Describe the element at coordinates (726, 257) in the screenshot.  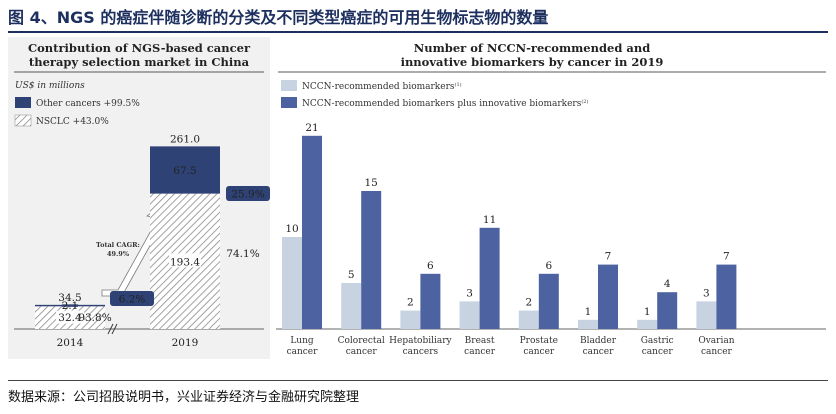
I see `value-label-nccn-plus-innovative-ovarian: 7` at that location.